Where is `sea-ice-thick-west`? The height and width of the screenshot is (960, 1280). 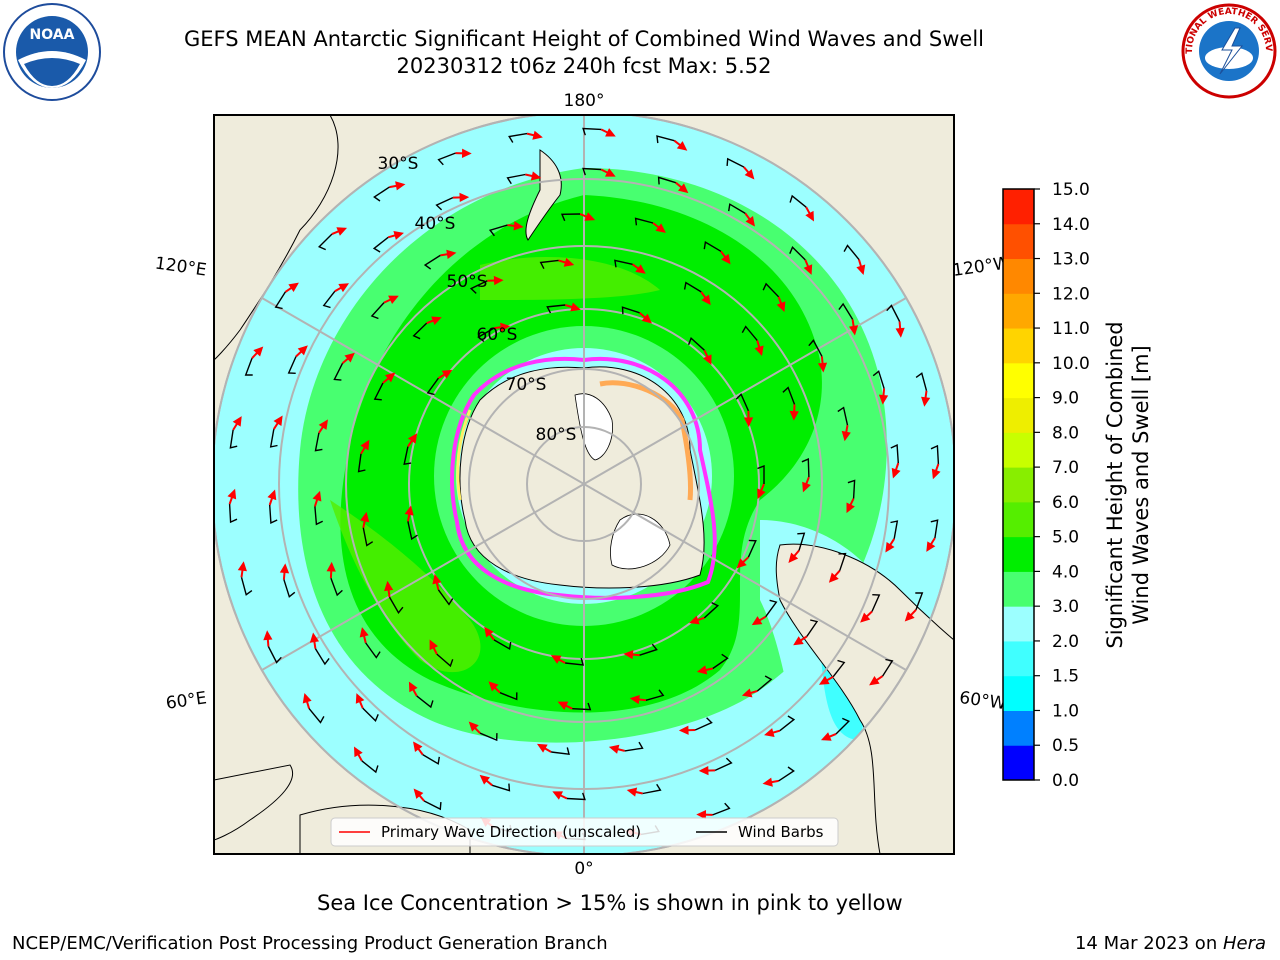 sea-ice-thick-west is located at coordinates (464, 455).